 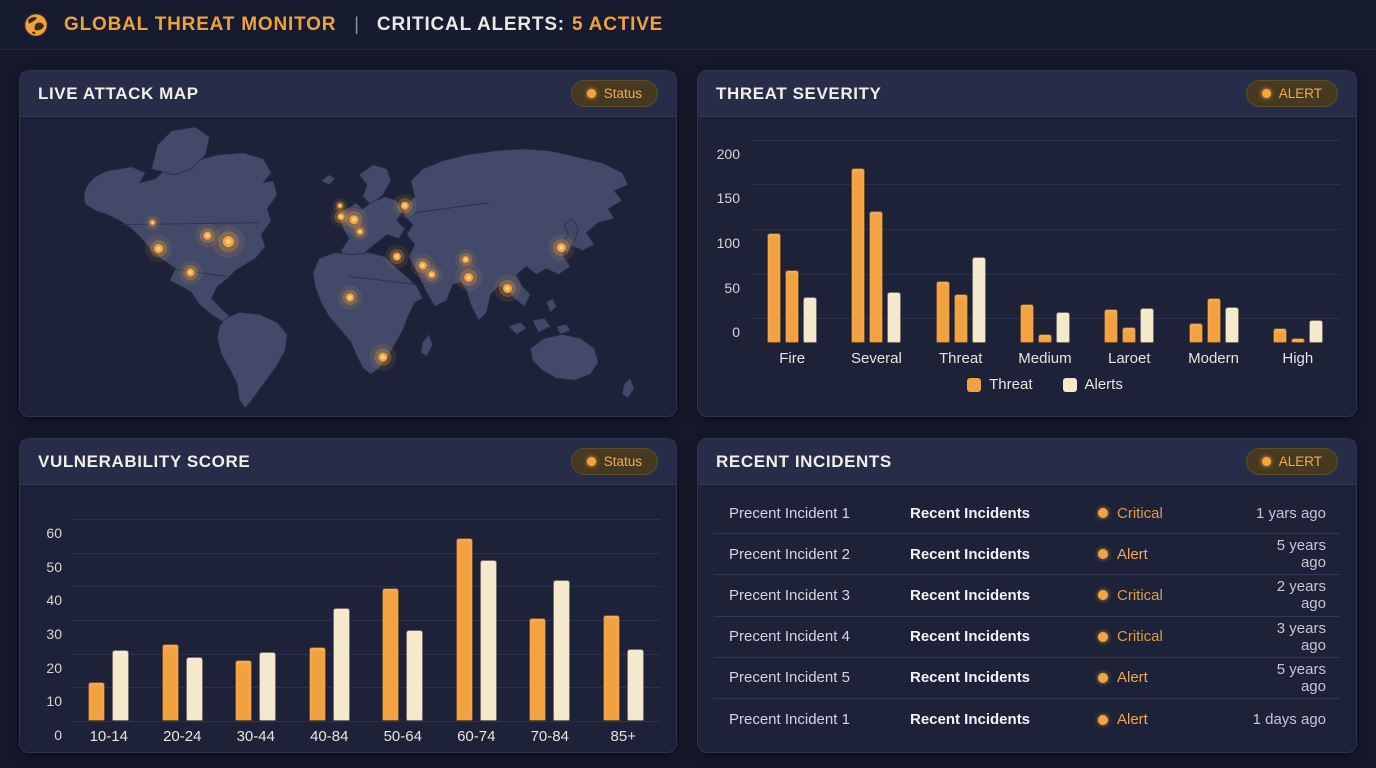 I want to click on severity-alert-badge: ALERT, so click(x=1291, y=93).